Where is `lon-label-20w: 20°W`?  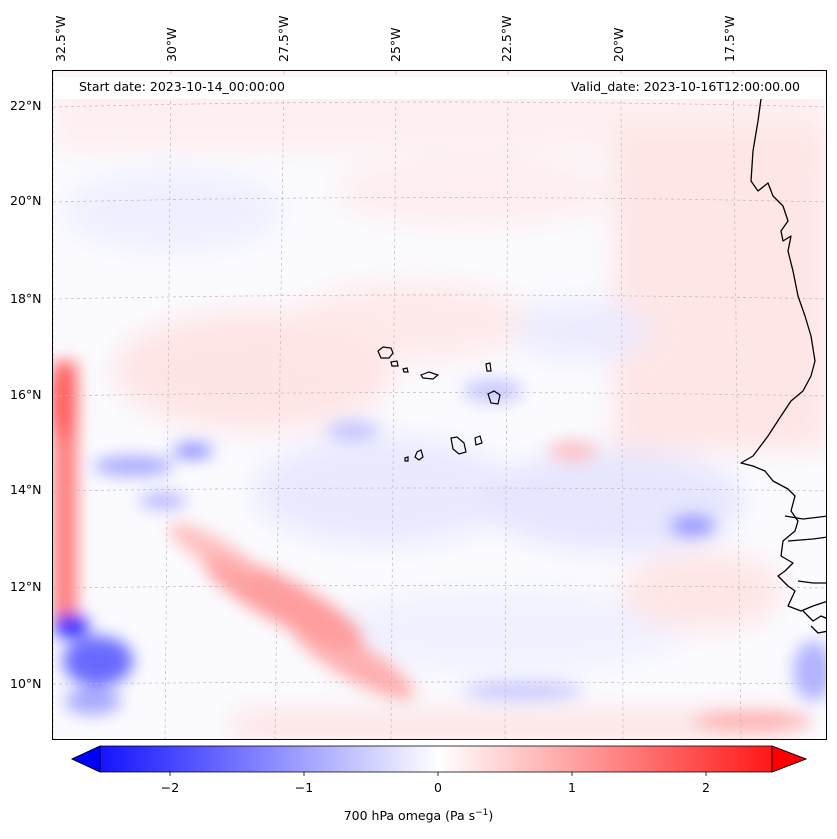 lon-label-20w: 20°W is located at coordinates (618, 44).